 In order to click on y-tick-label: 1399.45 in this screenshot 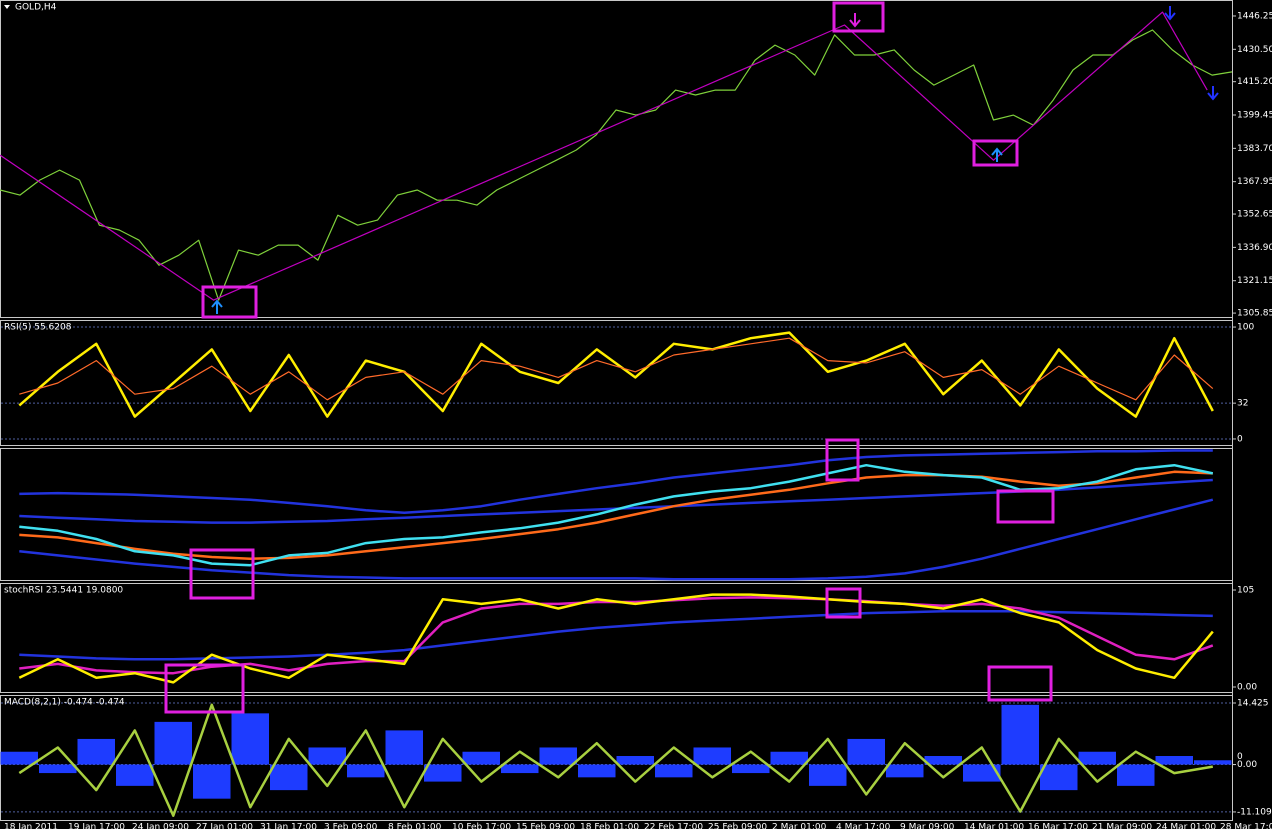, I will do `click(1254, 116)`.